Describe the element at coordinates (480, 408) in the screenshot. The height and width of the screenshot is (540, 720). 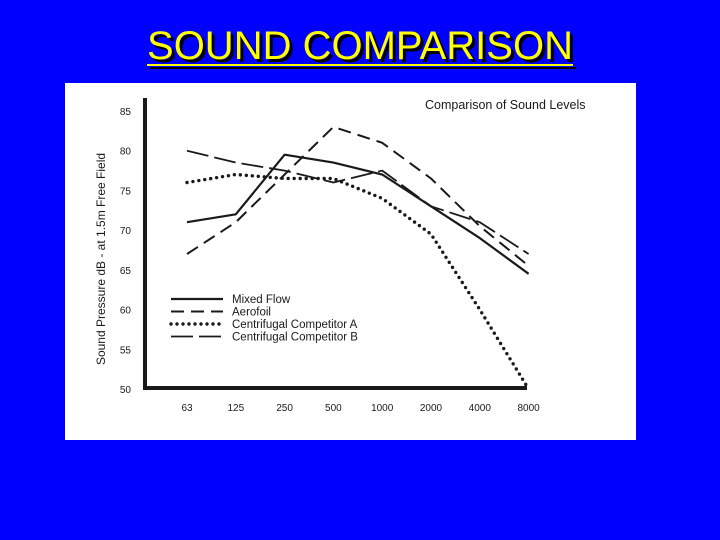
I see `x-tick-label: 4000` at that location.